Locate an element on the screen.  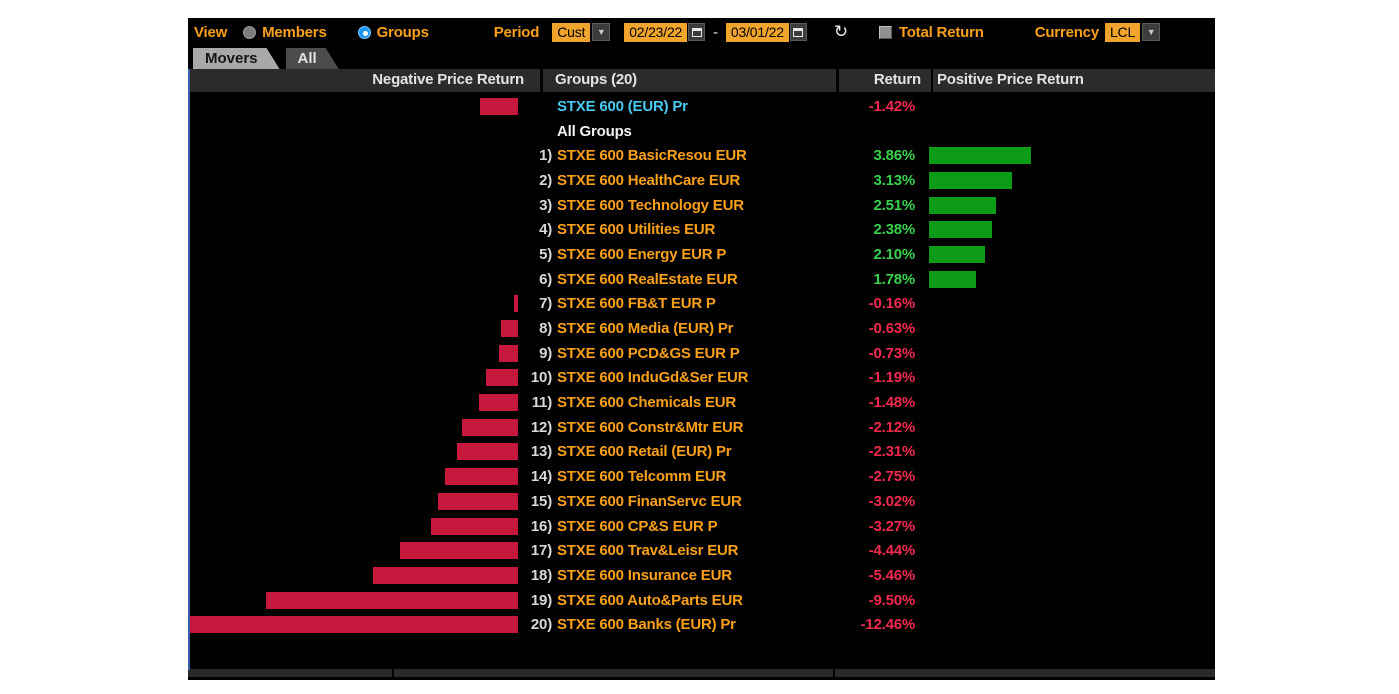
groups-label: Groups is located at coordinates (402, 32).